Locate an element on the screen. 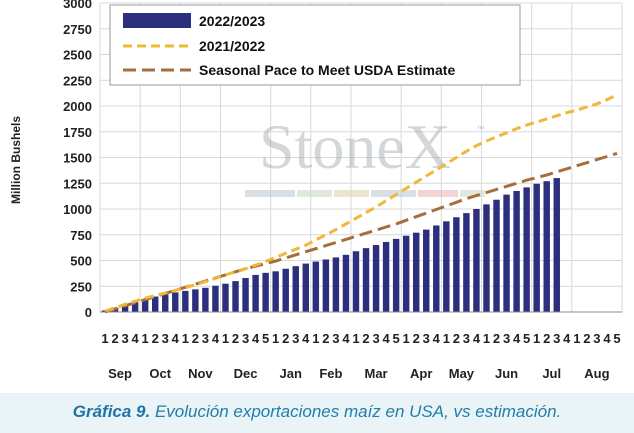  month-label: Dec is located at coordinates (246, 373).